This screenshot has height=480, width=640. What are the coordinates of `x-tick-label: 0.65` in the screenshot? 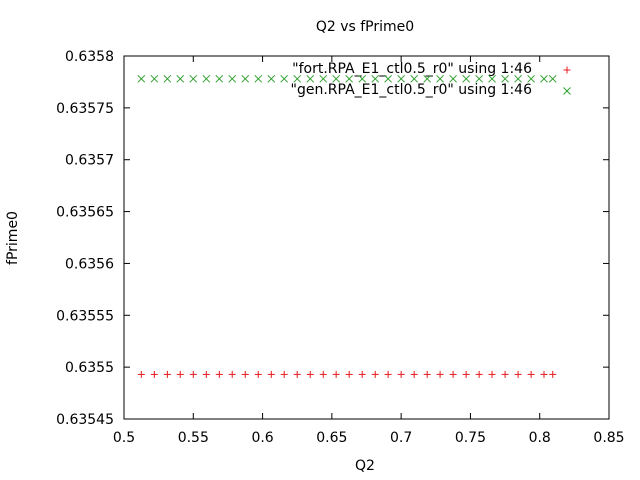 It's located at (331, 438).